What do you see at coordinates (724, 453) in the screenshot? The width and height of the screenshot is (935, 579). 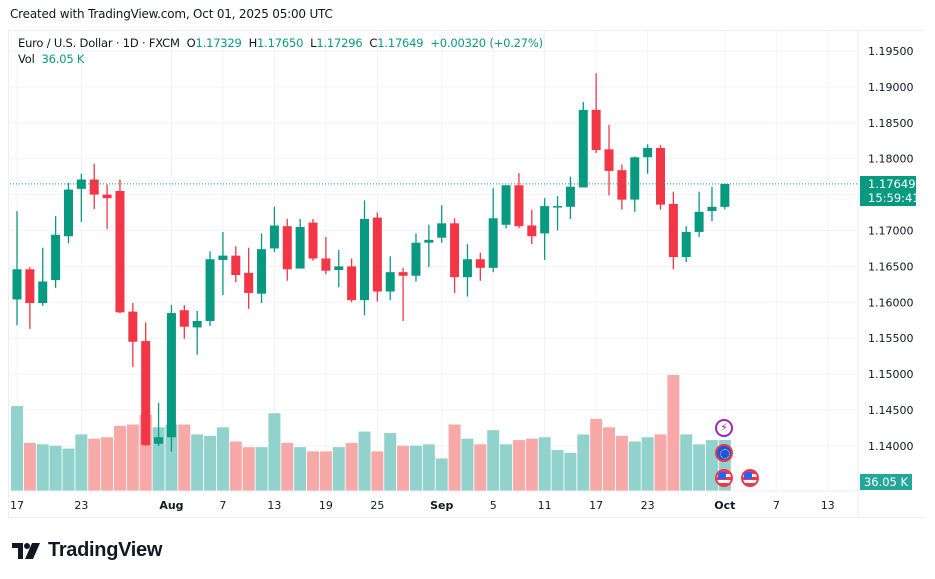 I see `eu-flag-icon` at bounding box center [724, 453].